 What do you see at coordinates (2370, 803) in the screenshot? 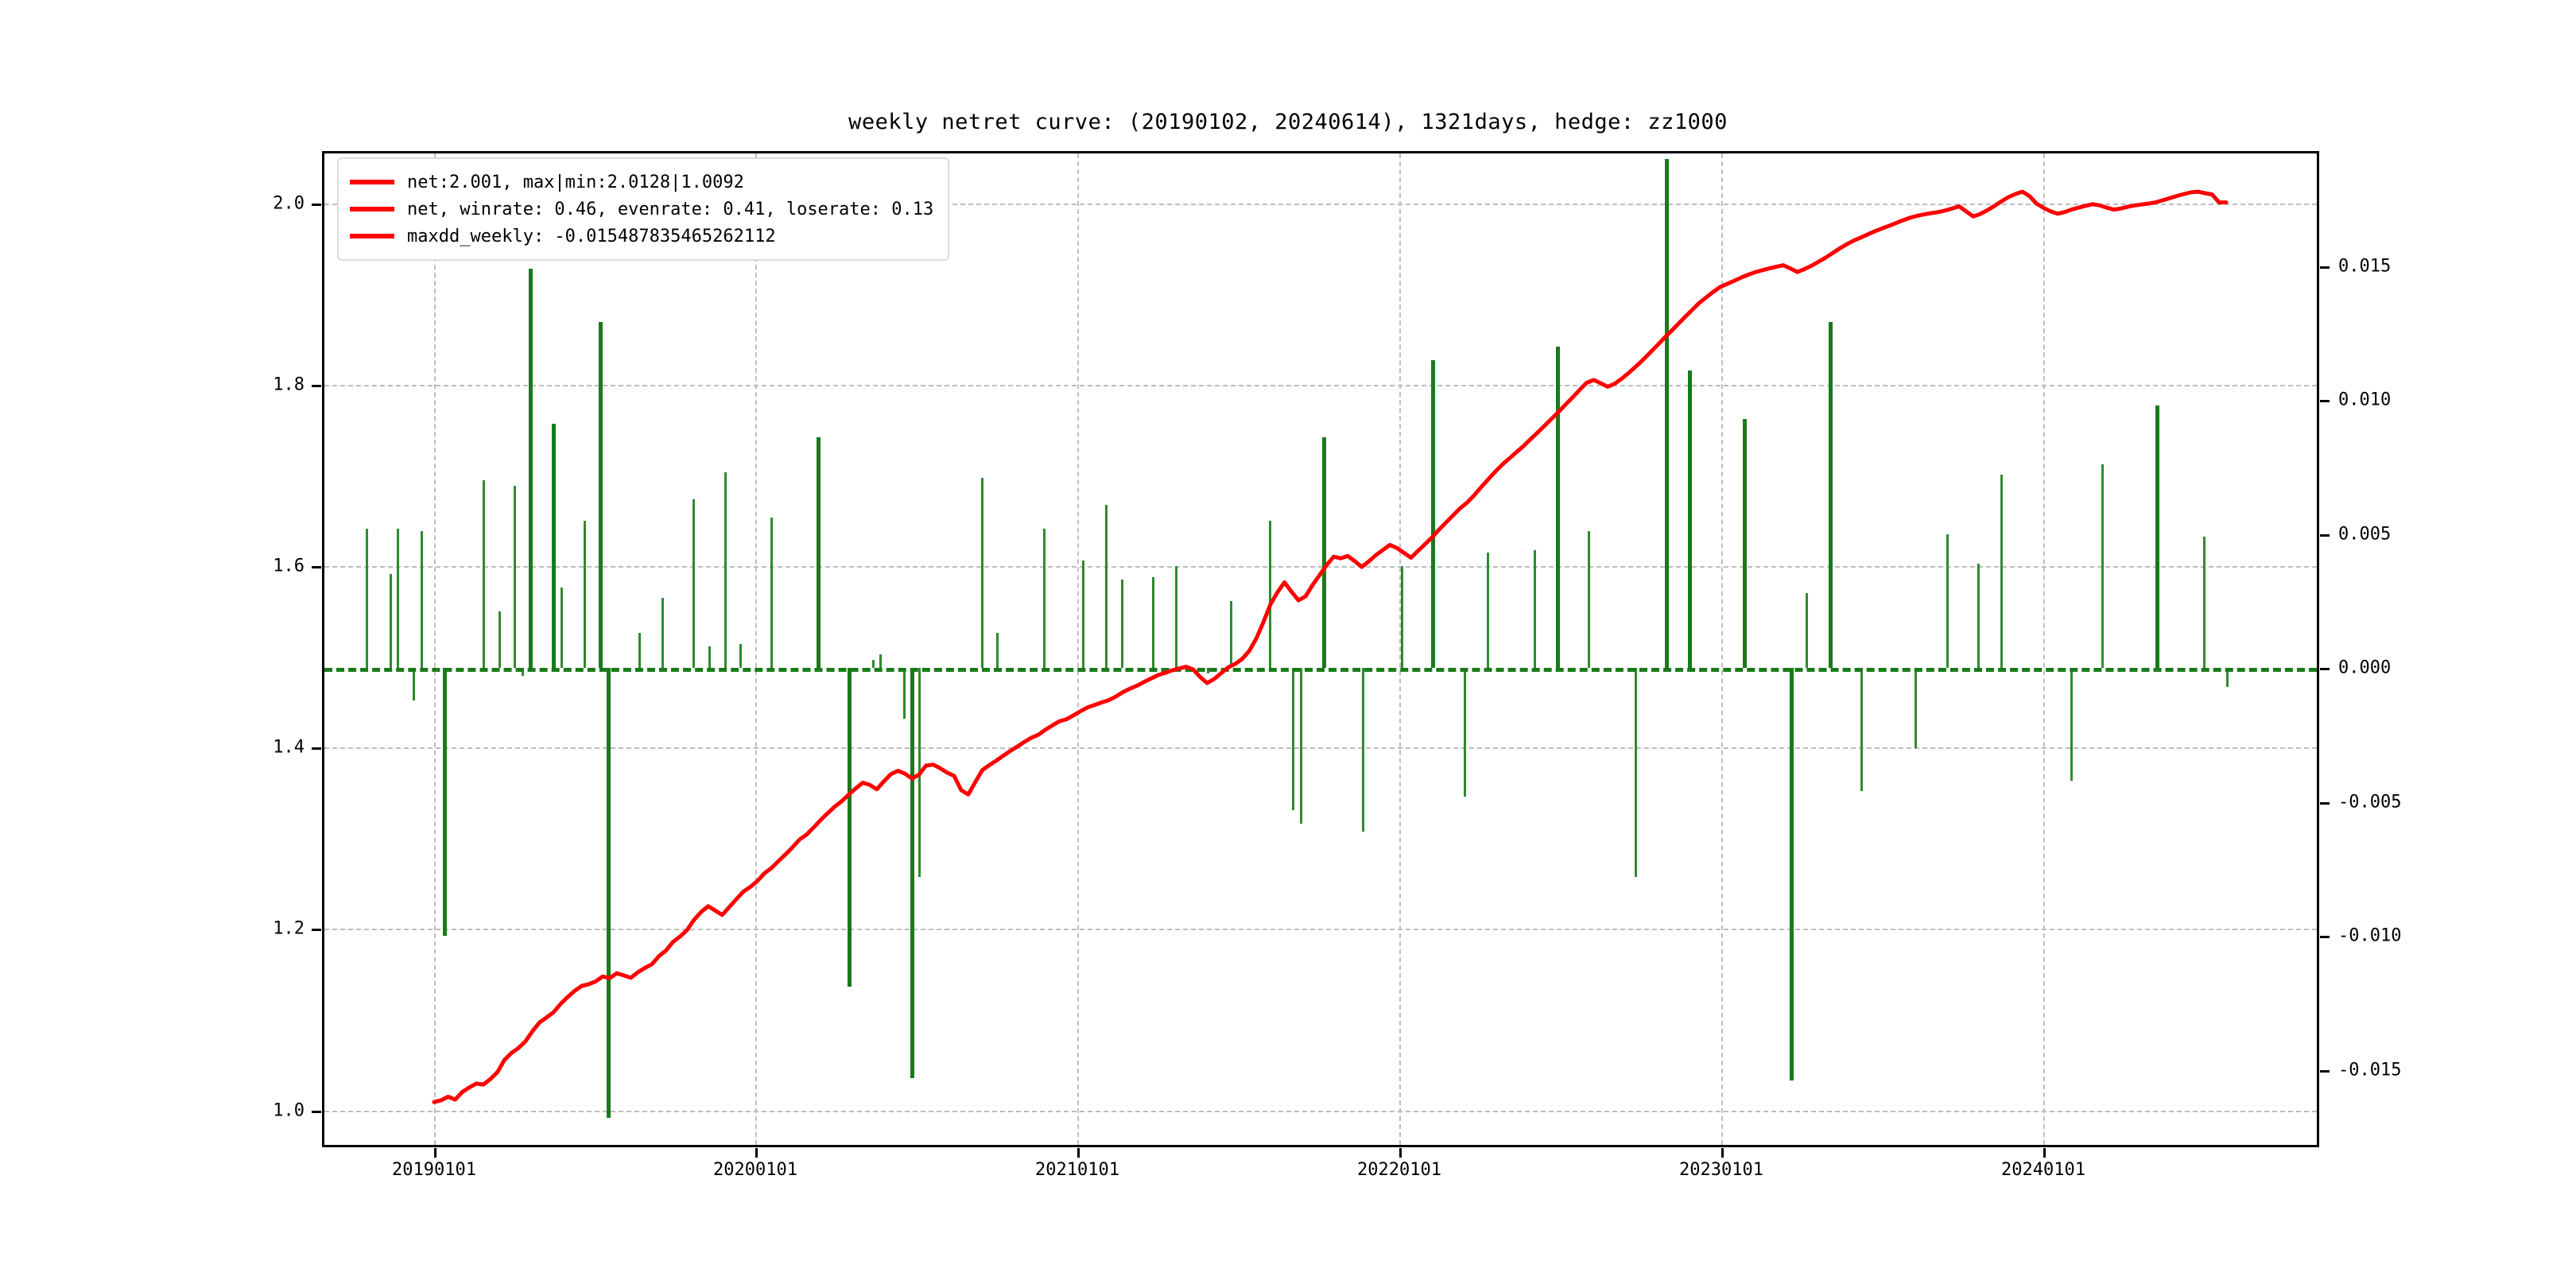
I see `y-right-tick-label-2: -0.005` at bounding box center [2370, 803].